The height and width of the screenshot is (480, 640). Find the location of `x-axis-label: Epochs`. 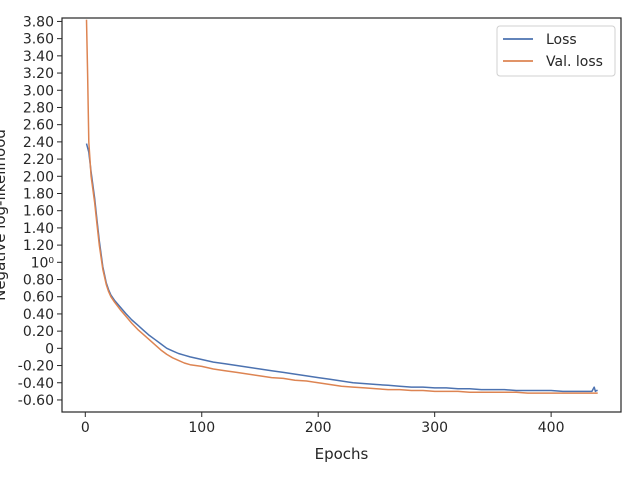

x-axis-label: Epochs is located at coordinates (342, 454).